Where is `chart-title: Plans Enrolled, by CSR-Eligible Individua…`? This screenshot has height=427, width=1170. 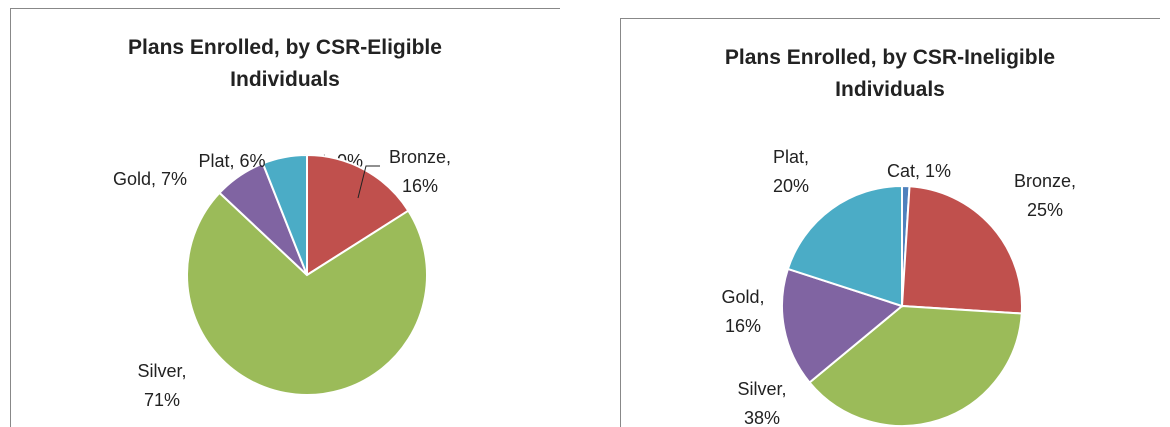
chart-title: Plans Enrolled, by CSR-Eligible Individua… is located at coordinates (285, 63).